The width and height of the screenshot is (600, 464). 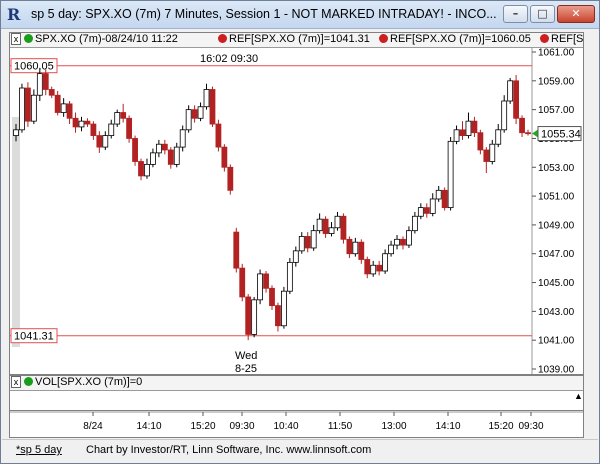 What do you see at coordinates (16, 232) in the screenshot?
I see `scroll-bar` at bounding box center [16, 232].